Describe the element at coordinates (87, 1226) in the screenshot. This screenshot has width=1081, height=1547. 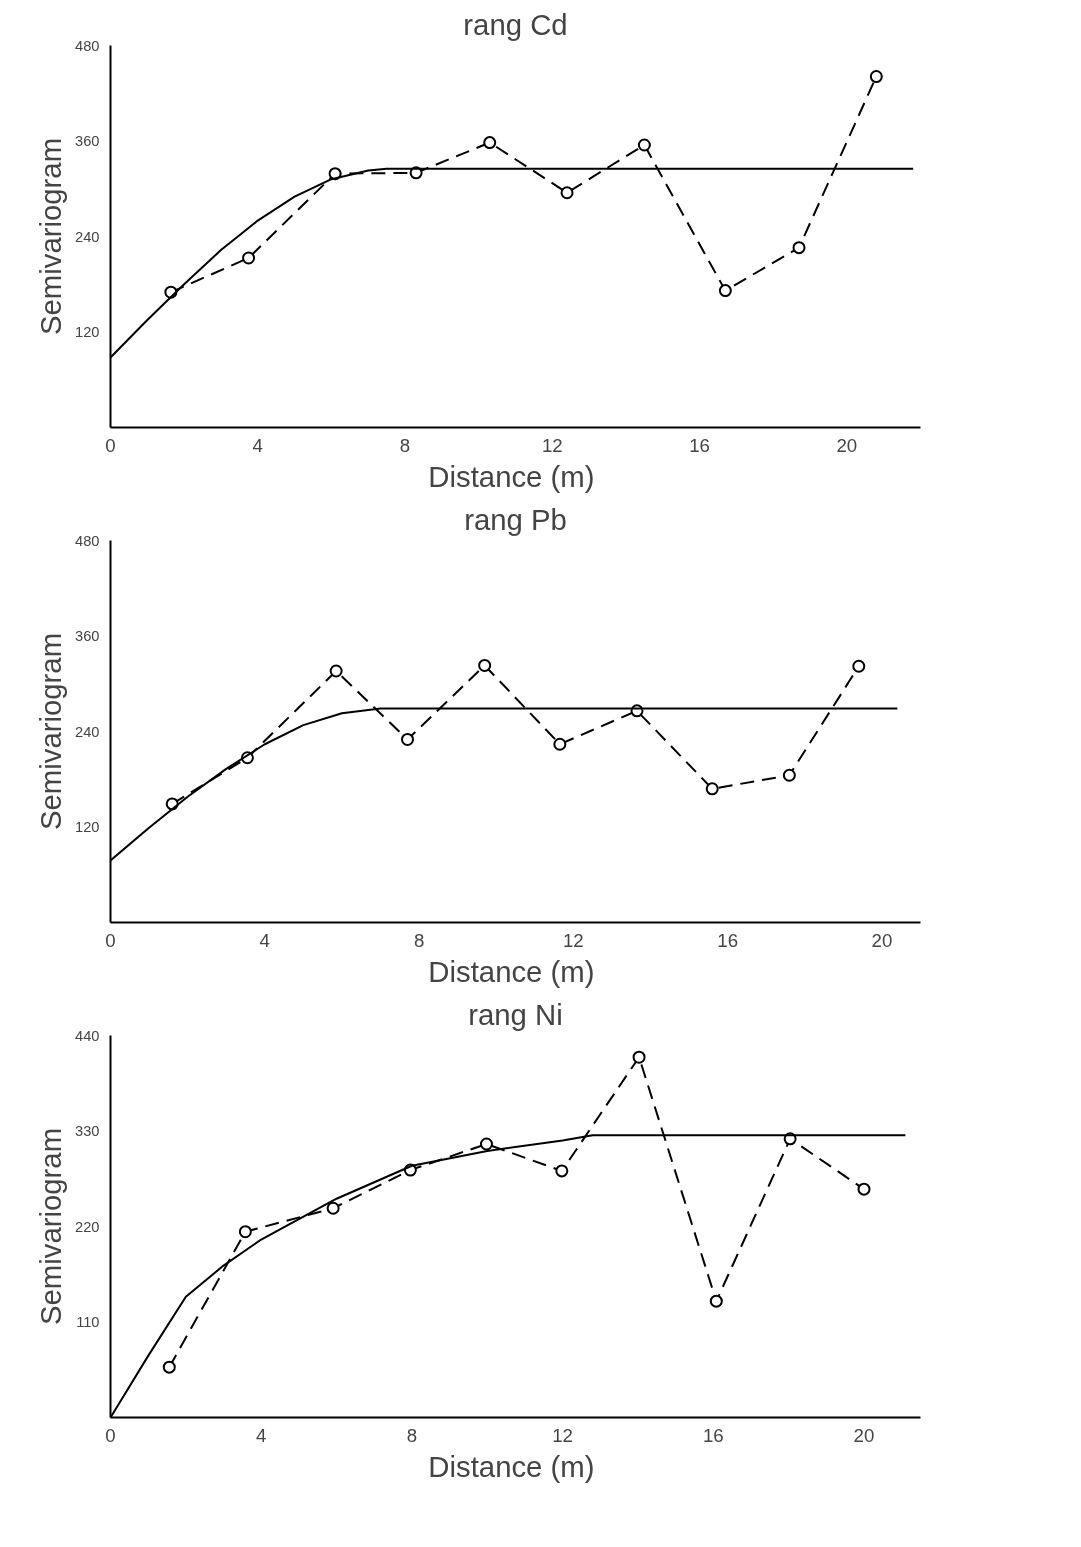
I see `y-tick-label: 220` at that location.